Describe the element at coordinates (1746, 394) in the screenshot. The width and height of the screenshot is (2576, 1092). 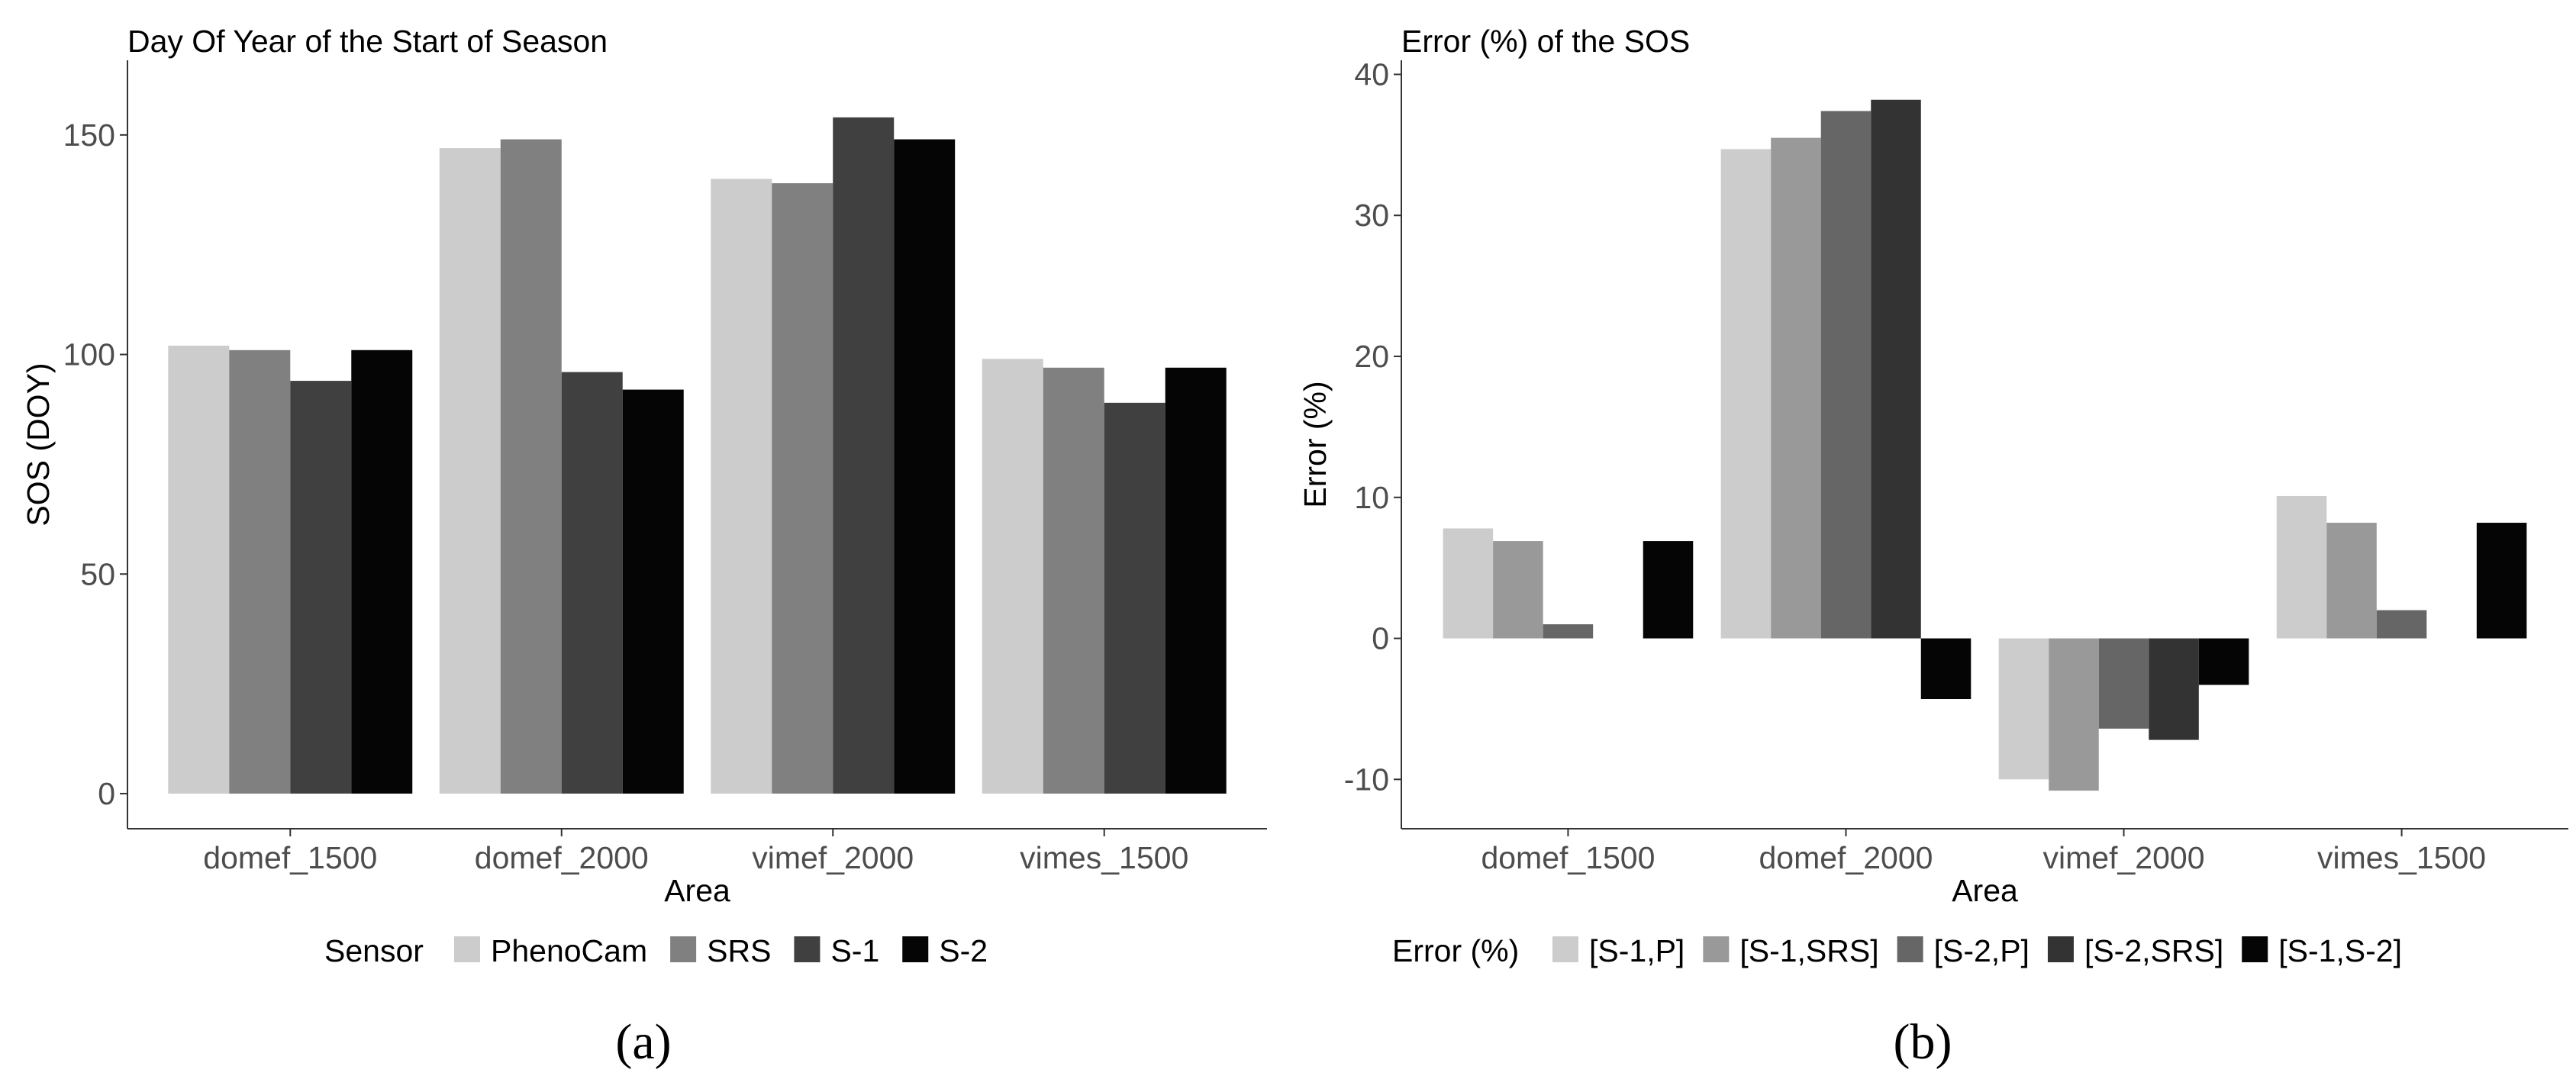
I see `bar-s-1-p-domef_2000` at that location.